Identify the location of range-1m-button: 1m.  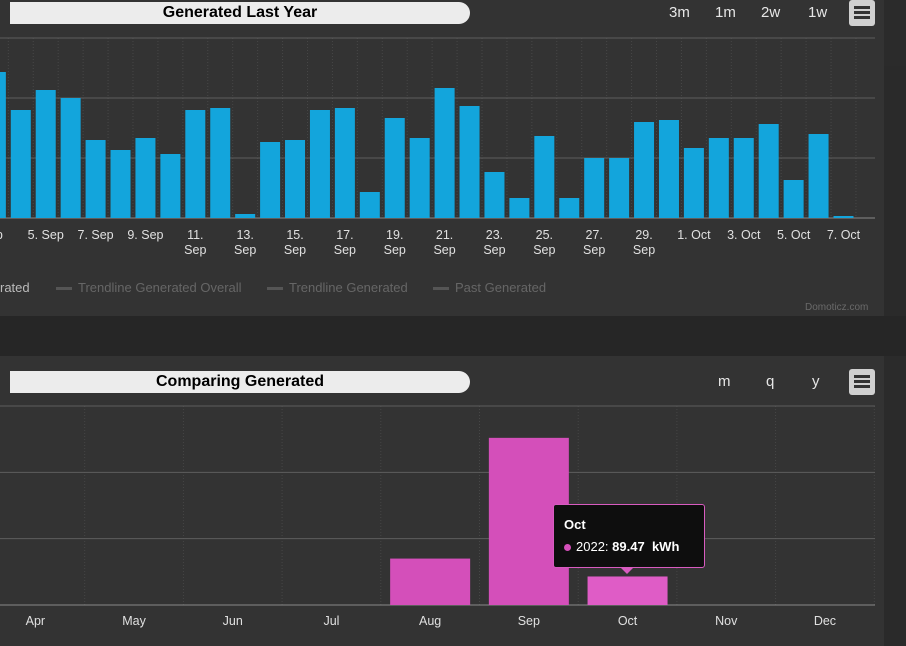
(725, 12).